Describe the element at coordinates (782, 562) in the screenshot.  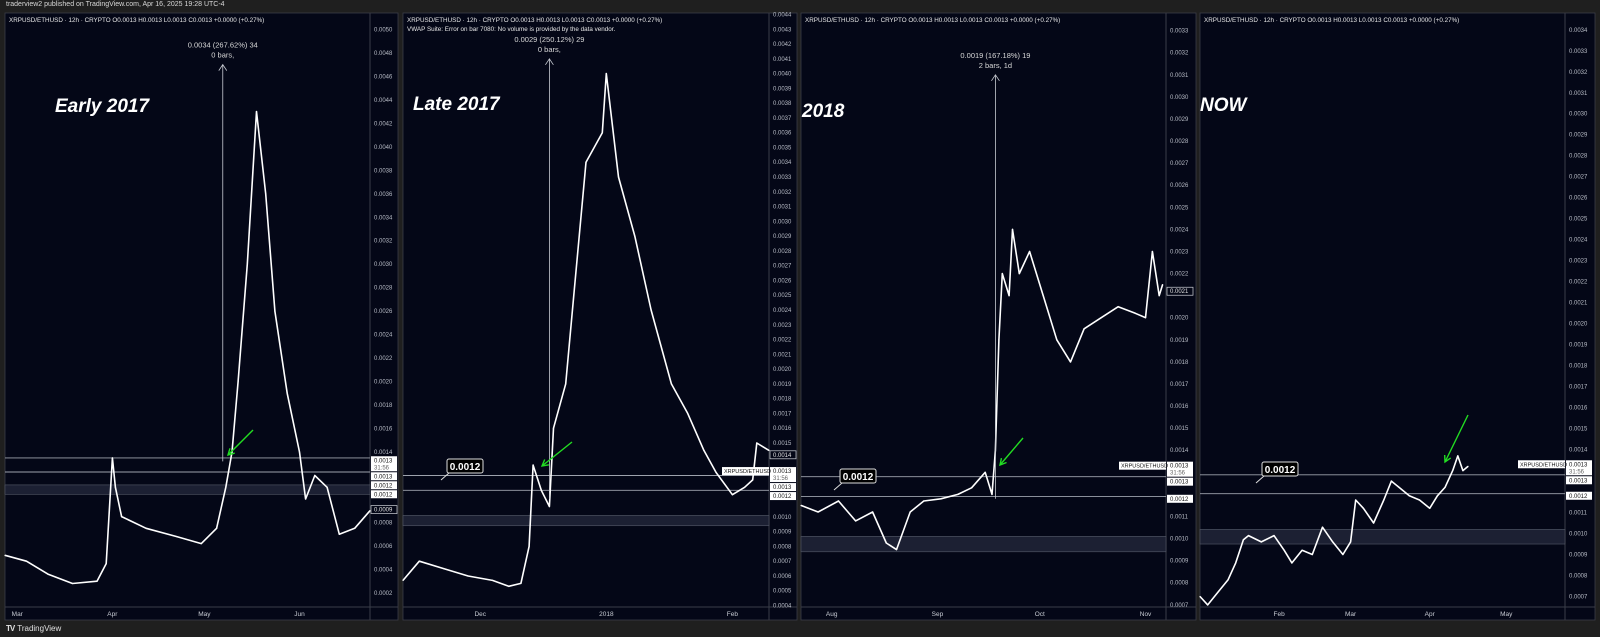
I see `y-tick-label: 0.0007` at that location.